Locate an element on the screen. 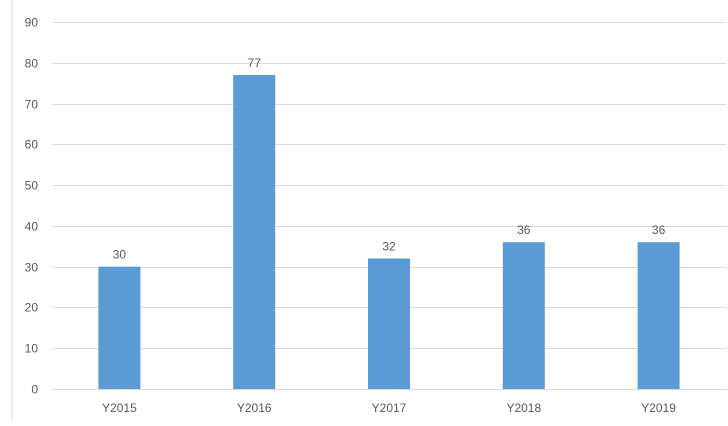 The width and height of the screenshot is (728, 426). x-axis-ticks: Y2015 Y2016 Y2017 Y2018 Y2019 is located at coordinates (389, 408).